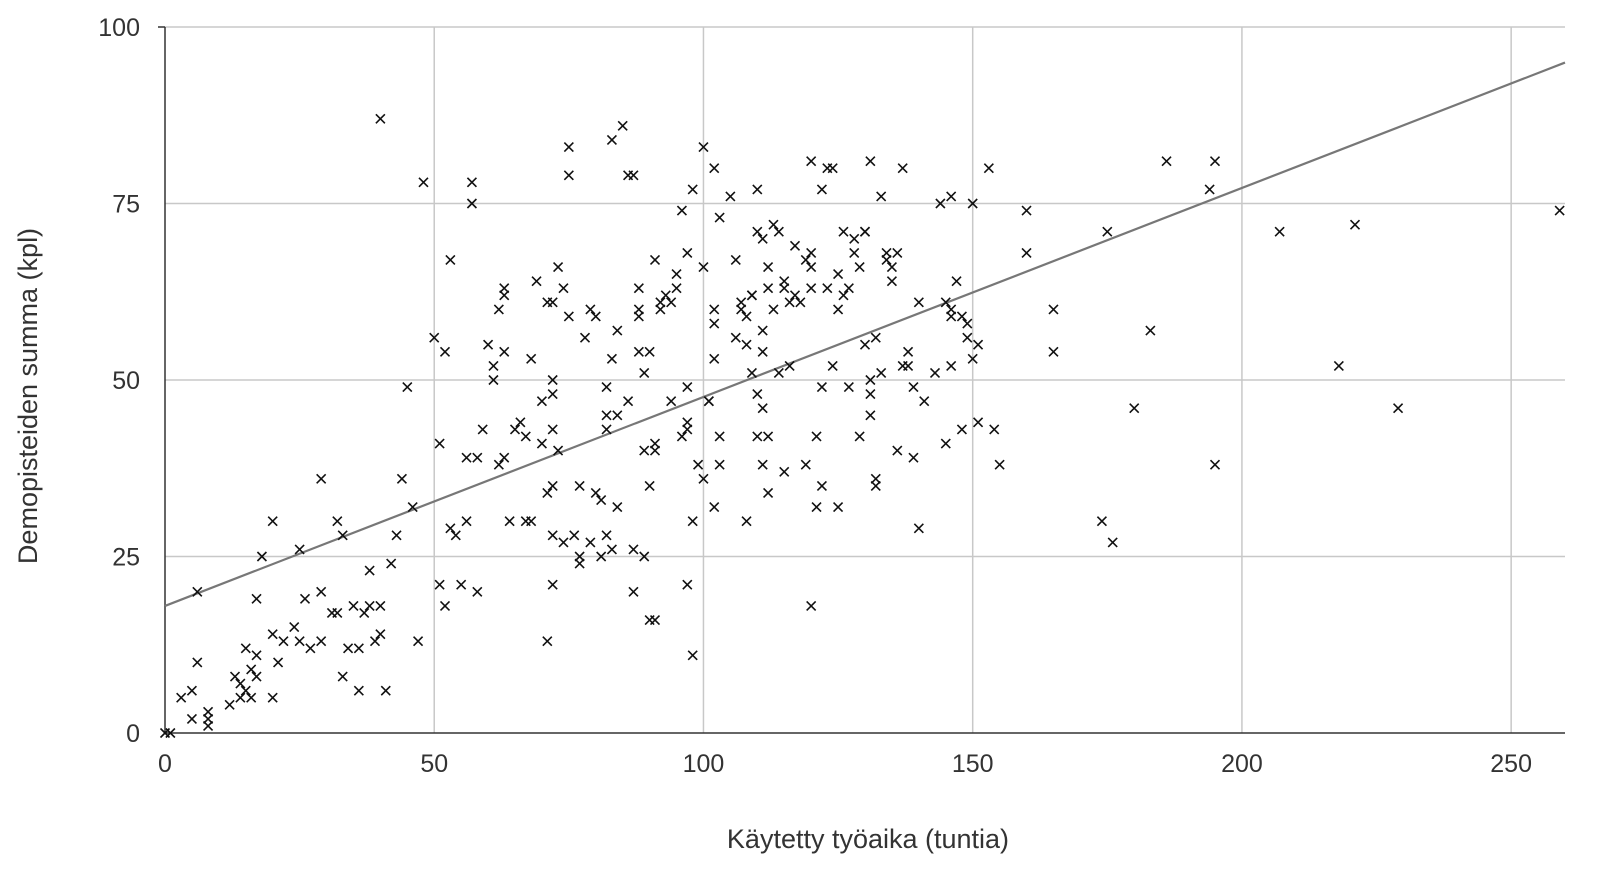 The width and height of the screenshot is (1597, 871). Describe the element at coordinates (126, 205) in the screenshot. I see `y-tick-label: 75` at that location.